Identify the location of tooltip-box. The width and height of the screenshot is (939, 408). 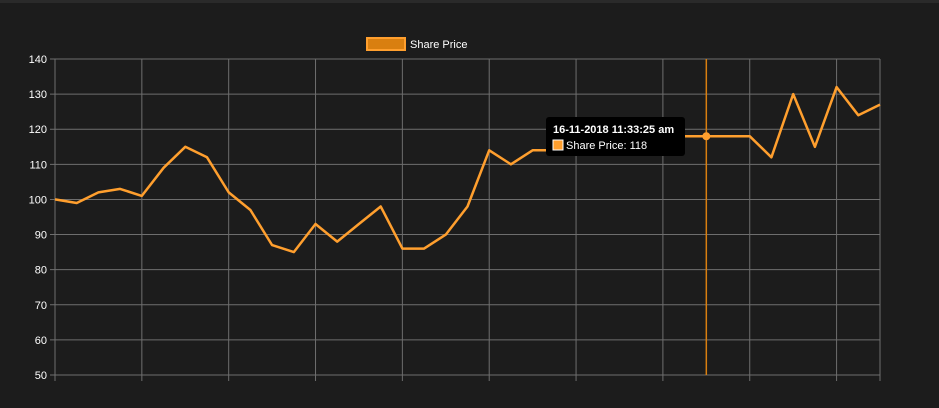
(615, 136).